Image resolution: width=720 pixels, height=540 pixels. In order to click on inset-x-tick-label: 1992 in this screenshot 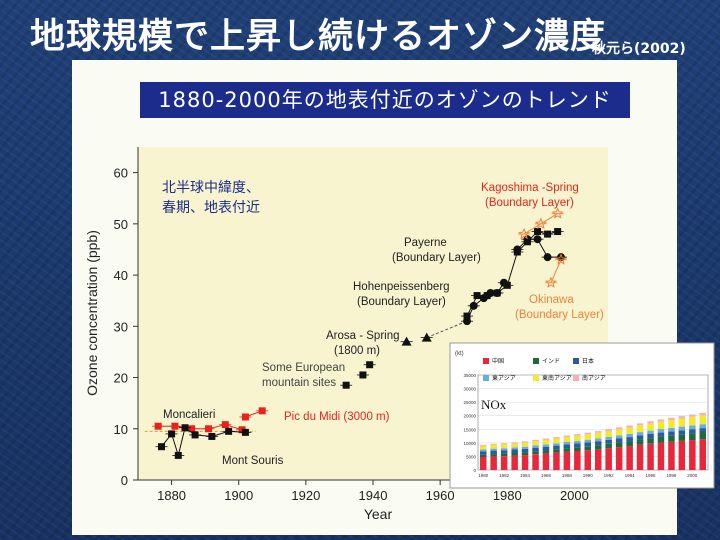, I will do `click(609, 475)`.